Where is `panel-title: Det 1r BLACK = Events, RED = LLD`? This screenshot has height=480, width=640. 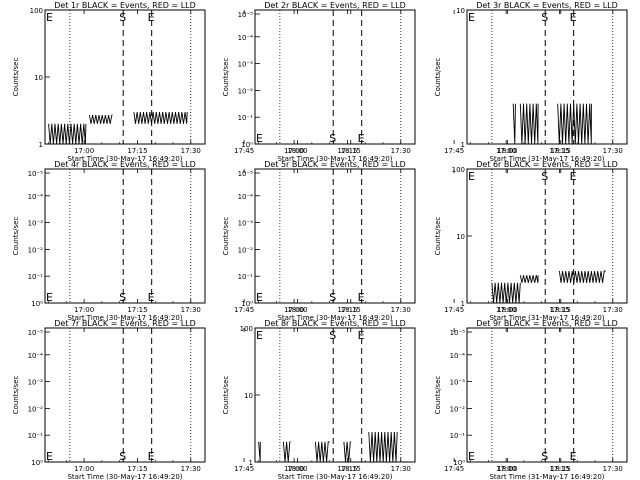 panel-title: Det 1r BLACK = Events, RED = LLD is located at coordinates (125, 5).